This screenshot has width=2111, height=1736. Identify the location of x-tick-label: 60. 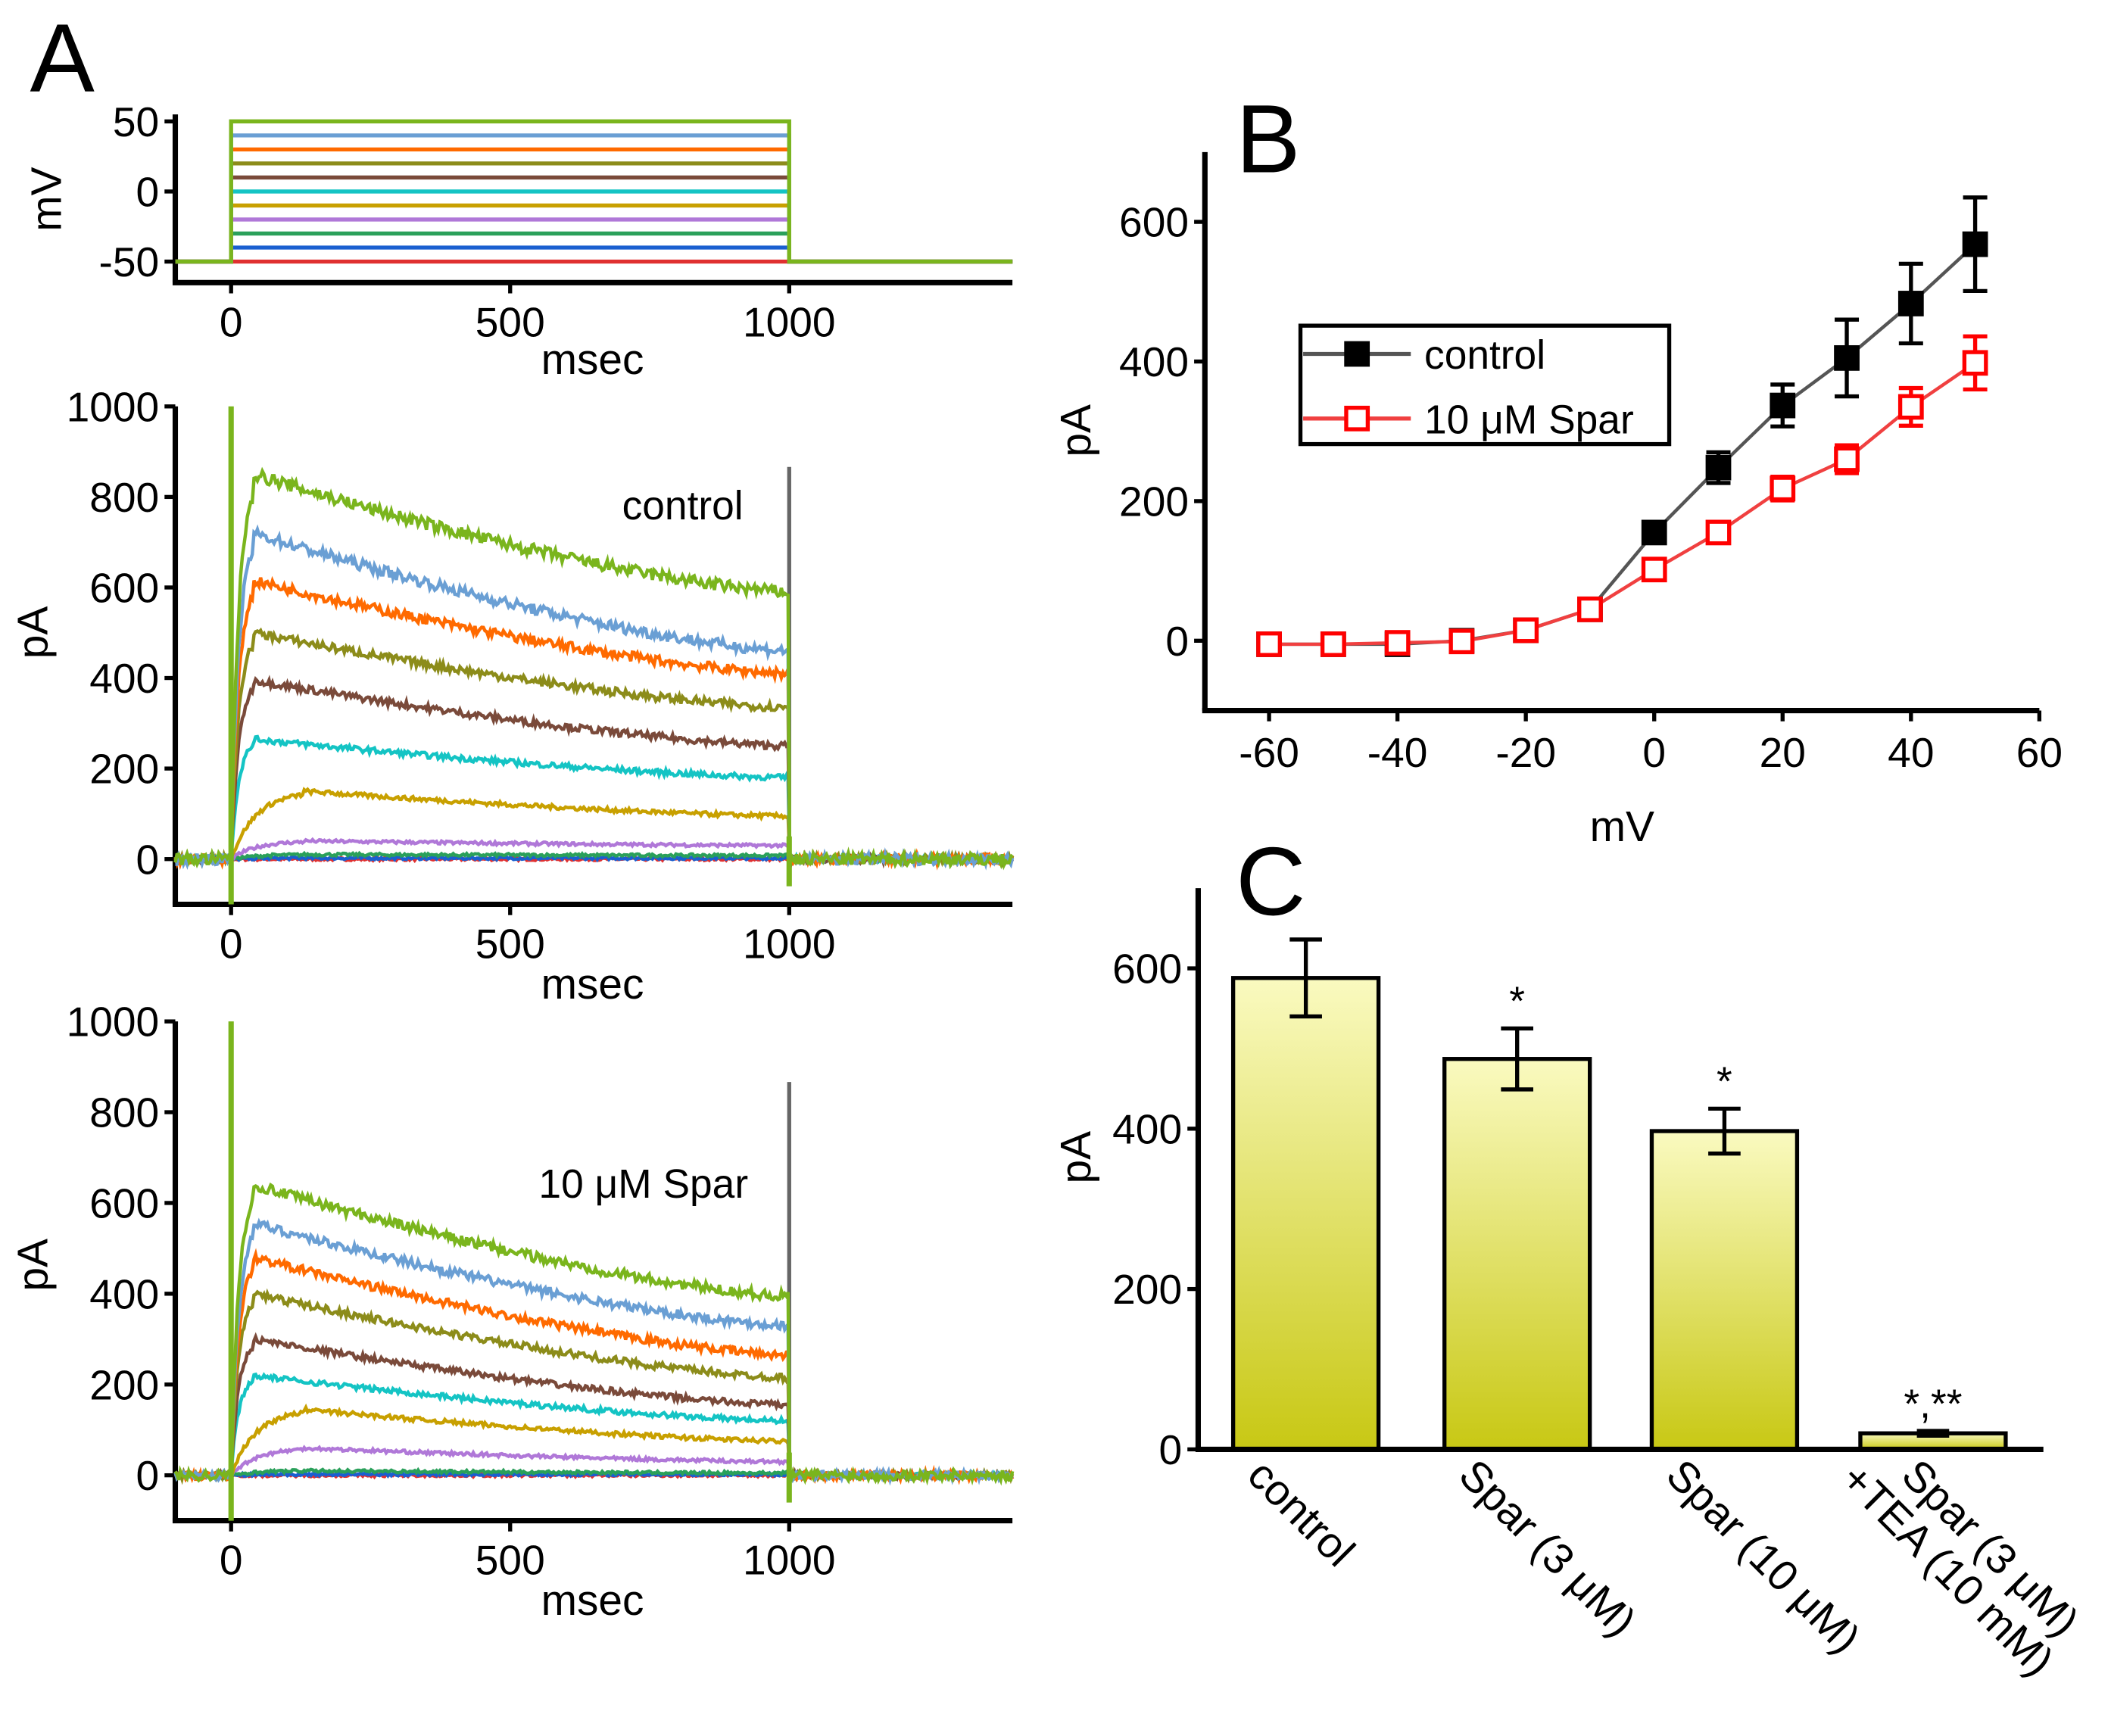
(2039, 752).